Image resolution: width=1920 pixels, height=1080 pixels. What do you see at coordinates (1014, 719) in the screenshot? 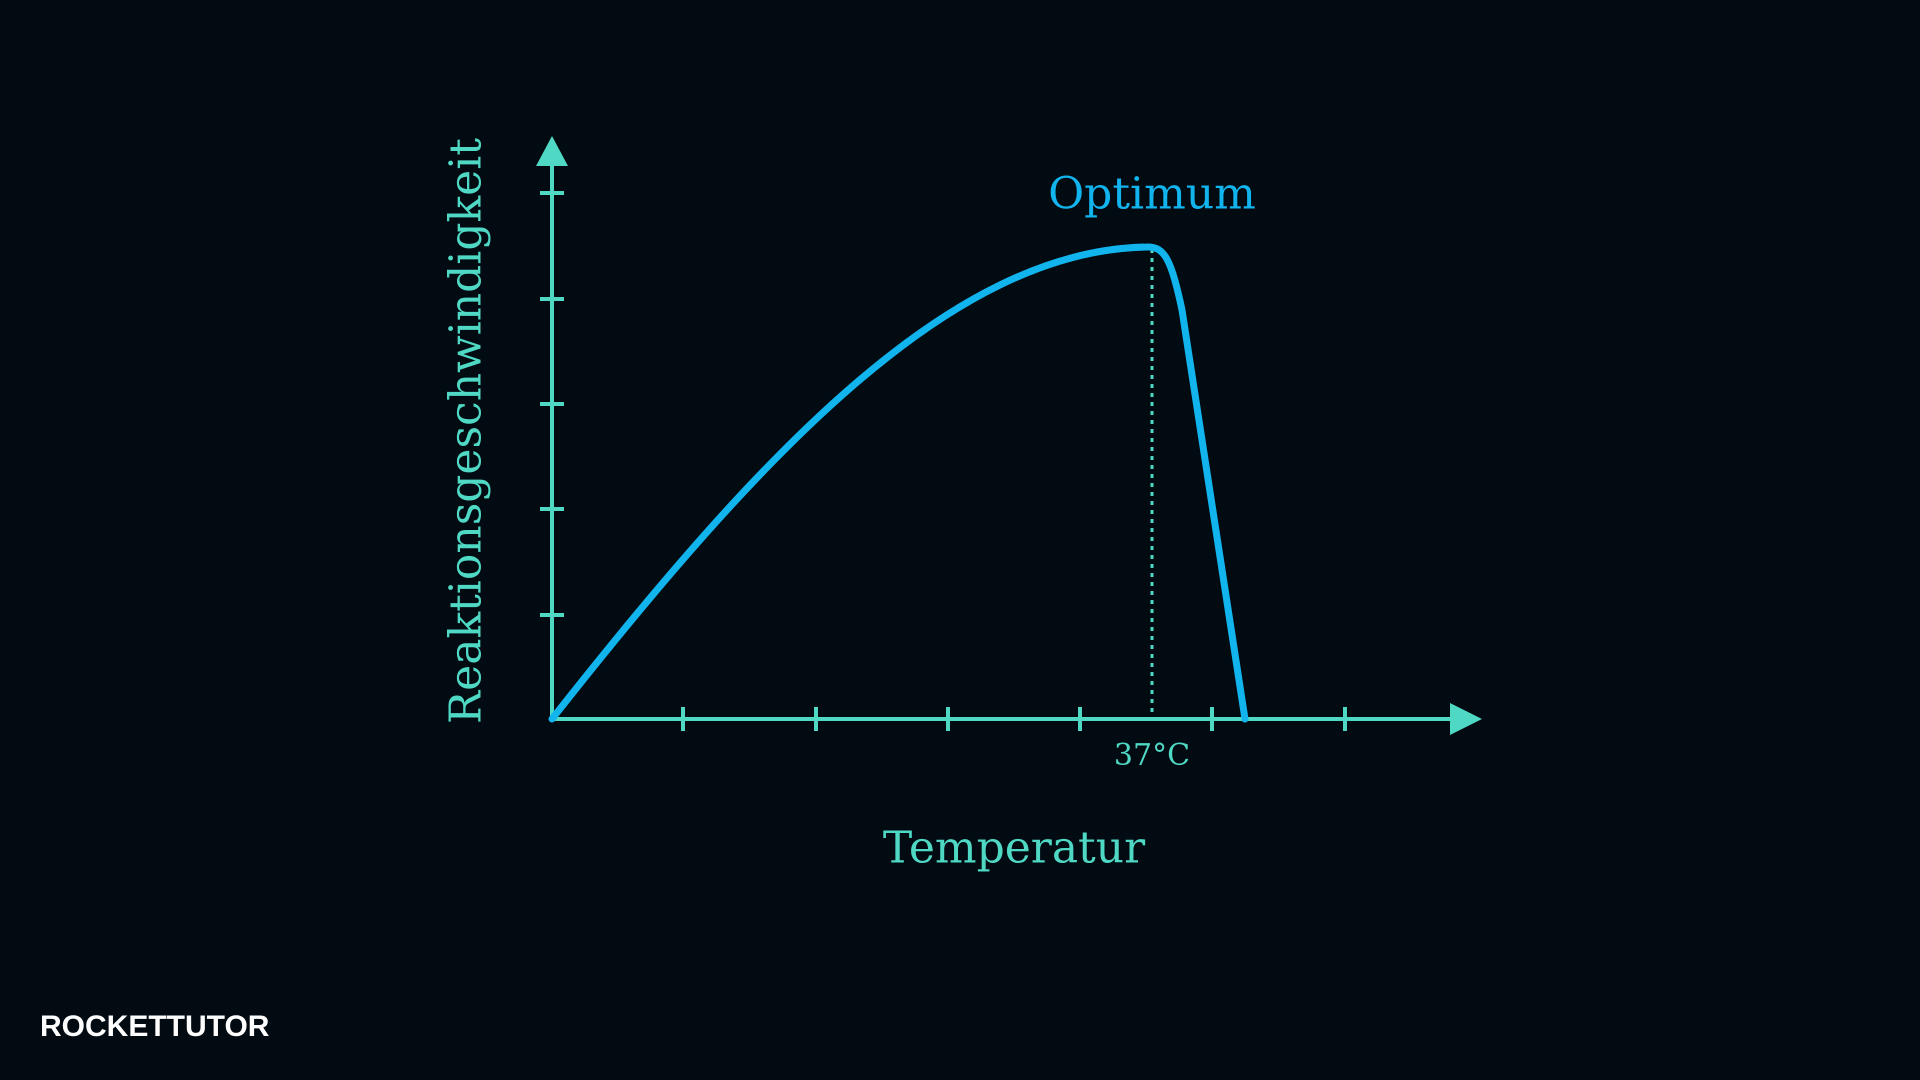
I see `x-ticks` at bounding box center [1014, 719].